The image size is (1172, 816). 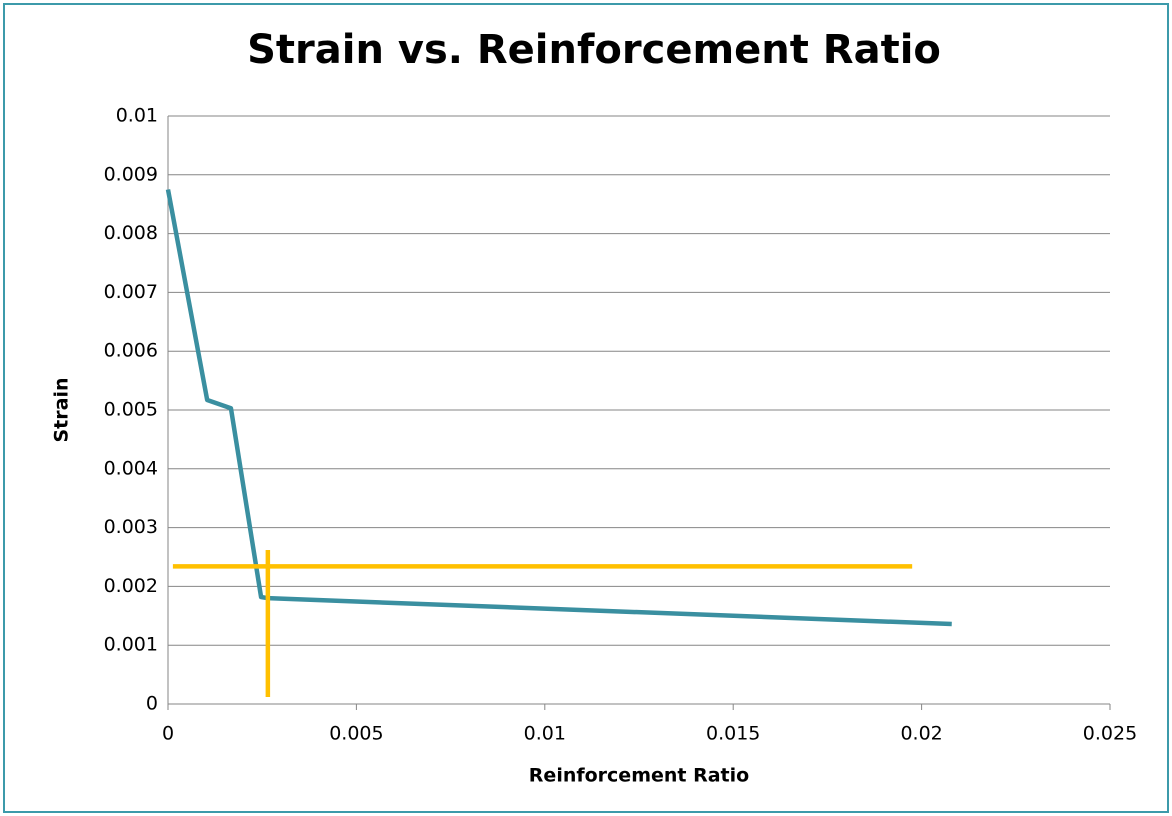 I want to click on x-tick-label: 0.025, so click(x=1110, y=734).